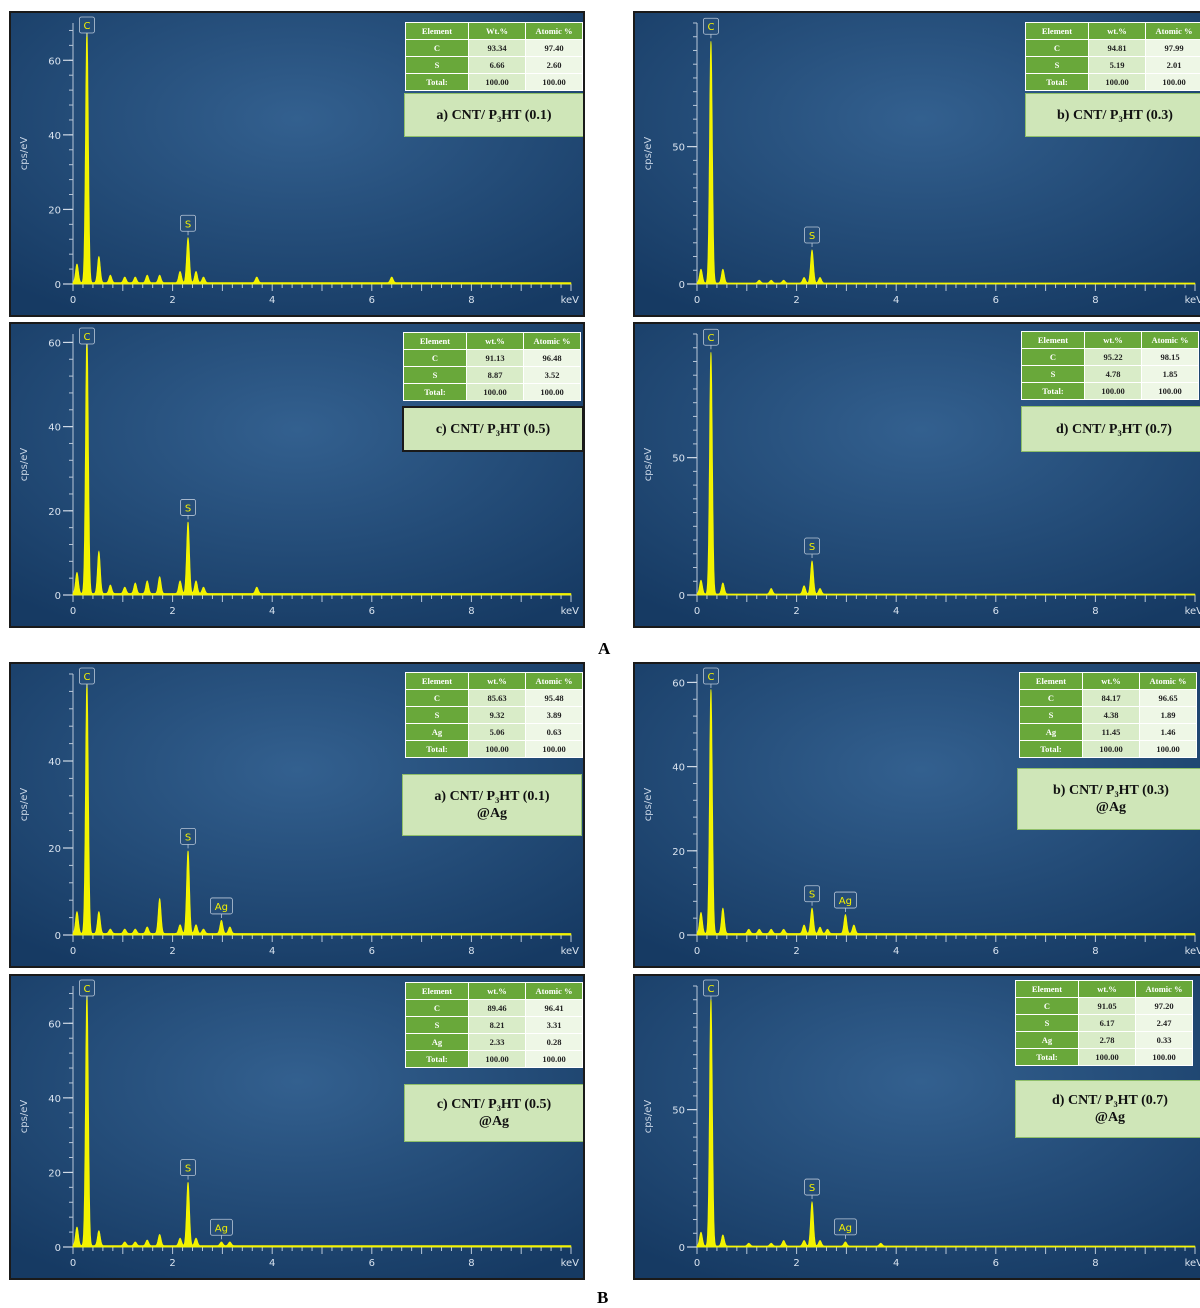 The width and height of the screenshot is (1200, 1308). I want to click on atomic-percent-cell: 95.48, so click(554, 698).